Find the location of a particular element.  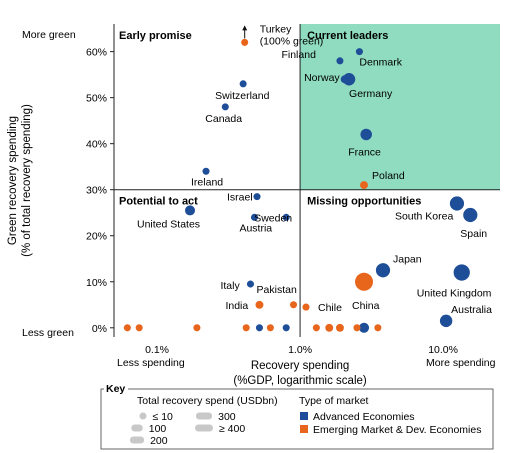

key-title-bg is located at coordinates (116, 388).